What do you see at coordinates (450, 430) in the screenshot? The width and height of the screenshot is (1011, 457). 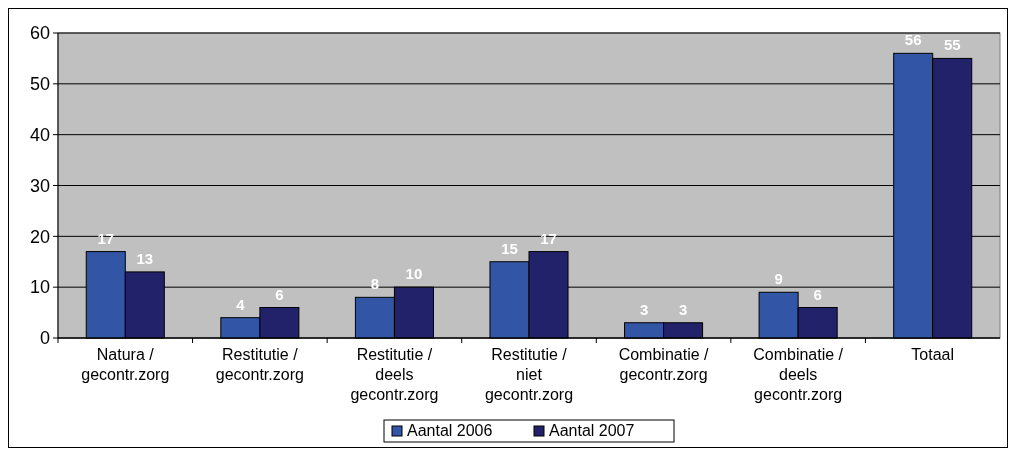 I see `legend-label: Aantal 2006` at bounding box center [450, 430].